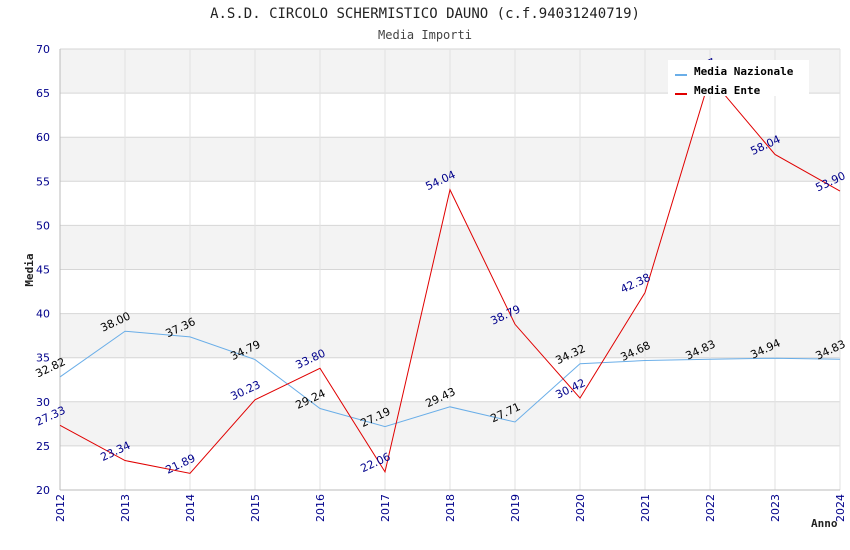 The height and width of the screenshot is (550, 850). I want to click on y-tick-label: 50, so click(43, 225).